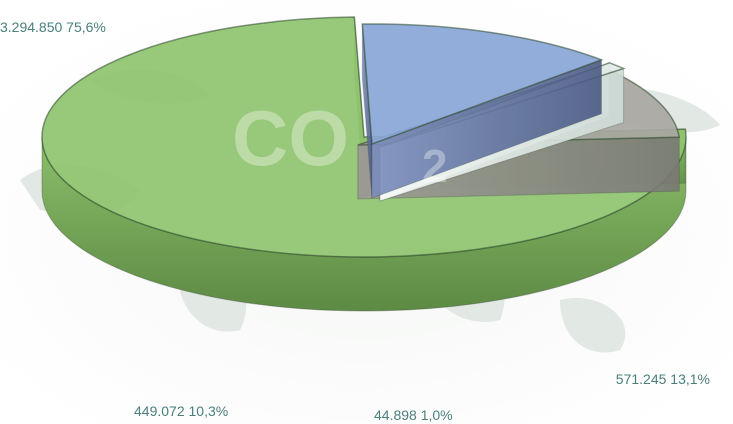 This screenshot has width=733, height=424. I want to click on slice-2-data-label: 571.245 13,1%, so click(663, 379).